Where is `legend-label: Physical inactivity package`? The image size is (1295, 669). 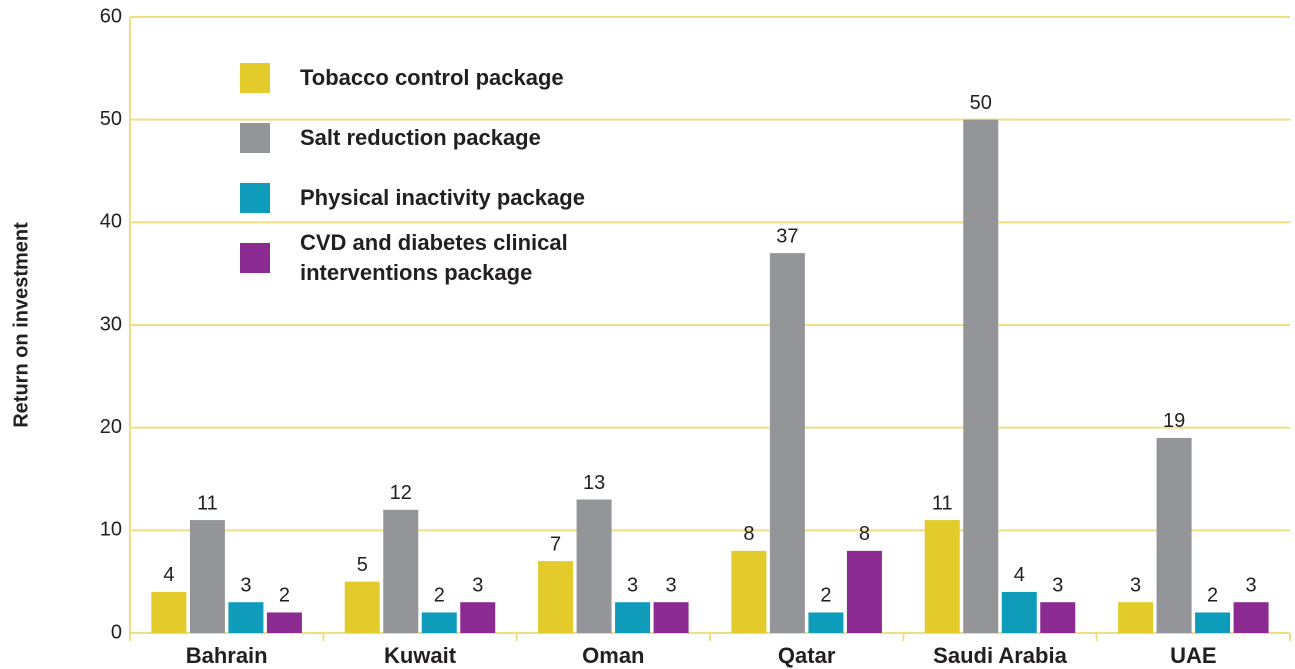 legend-label: Physical inactivity package is located at coordinates (442, 197).